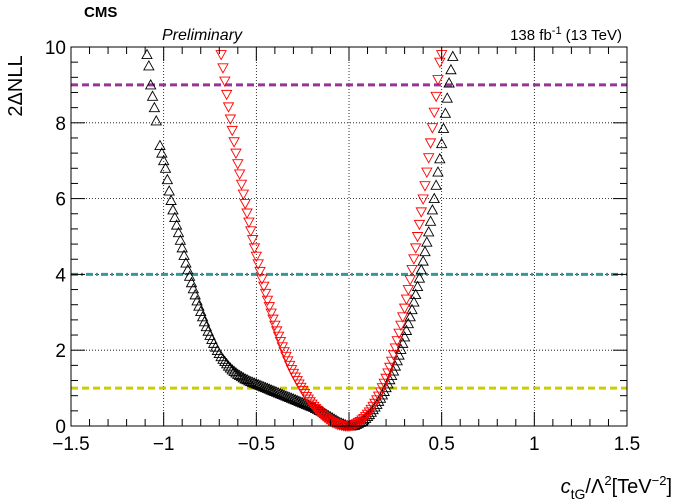 The width and height of the screenshot is (696, 502). Describe the element at coordinates (60, 200) in the screenshot. I see `y-tick-label: 6` at that location.